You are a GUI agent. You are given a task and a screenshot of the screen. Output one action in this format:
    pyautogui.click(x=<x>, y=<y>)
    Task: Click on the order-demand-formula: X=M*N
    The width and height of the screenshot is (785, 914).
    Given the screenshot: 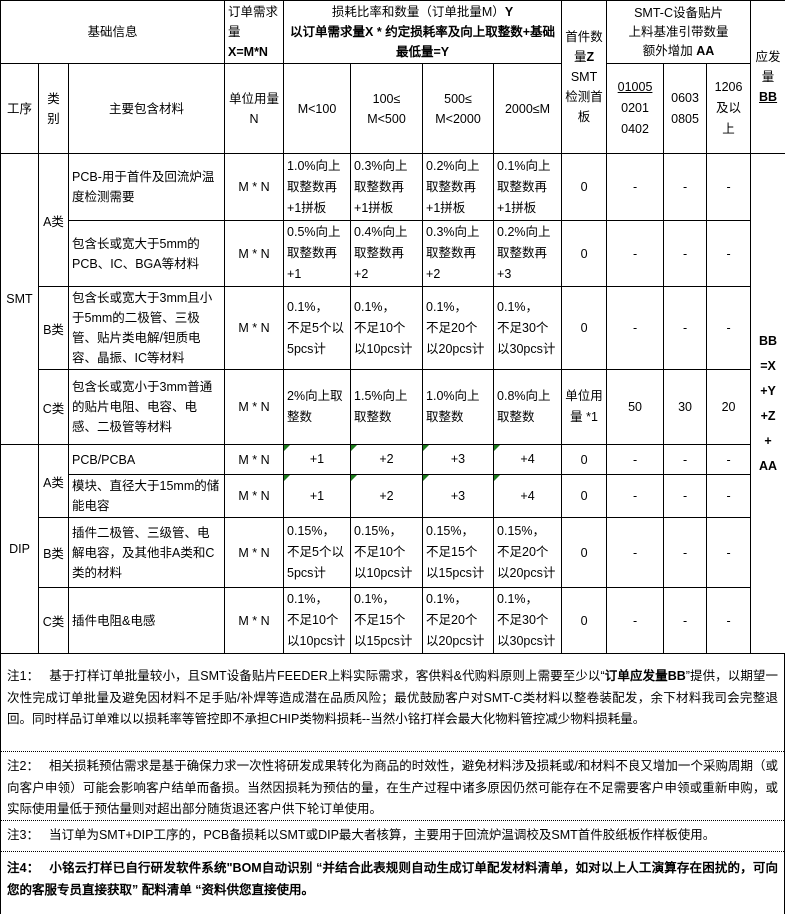 What is the action you would take?
    pyautogui.click(x=248, y=52)
    